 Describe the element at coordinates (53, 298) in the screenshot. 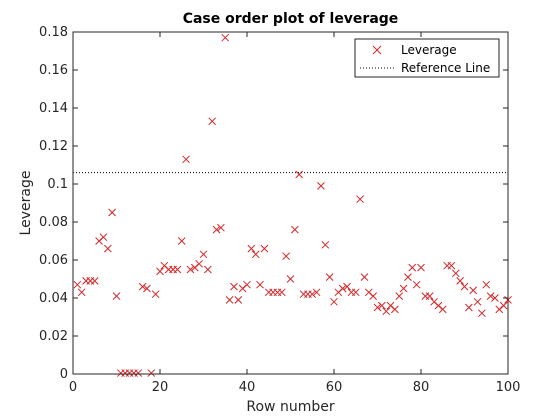

I see `y-tick-label: 0.04` at that location.